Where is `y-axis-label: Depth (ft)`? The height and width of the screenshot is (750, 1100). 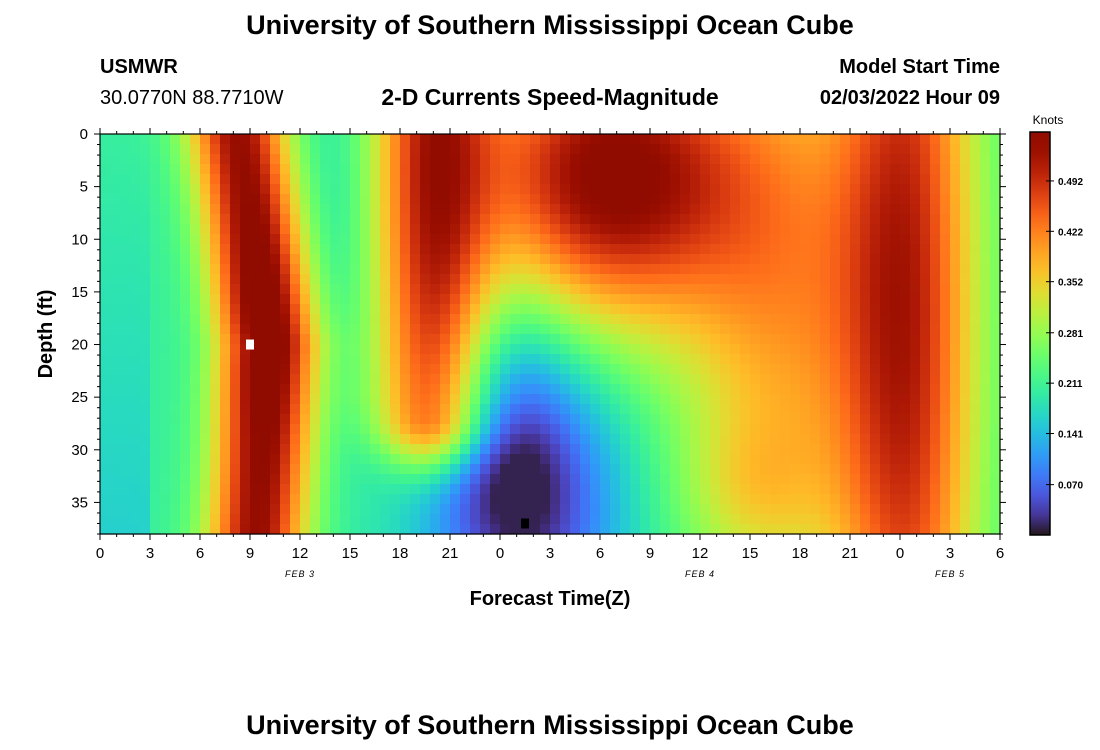 y-axis-label: Depth (ft) is located at coordinates (46, 334).